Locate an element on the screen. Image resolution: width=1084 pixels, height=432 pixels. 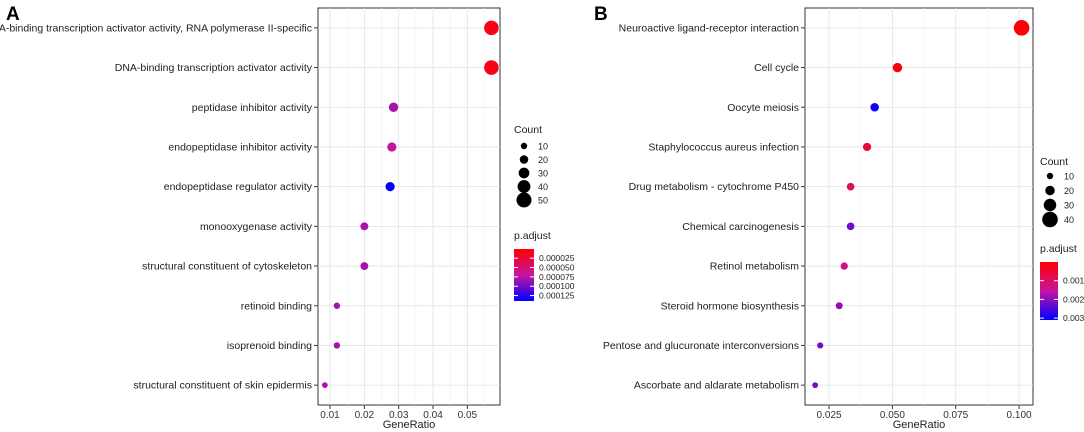
x-tick-label: 0.04 is located at coordinates (433, 415).